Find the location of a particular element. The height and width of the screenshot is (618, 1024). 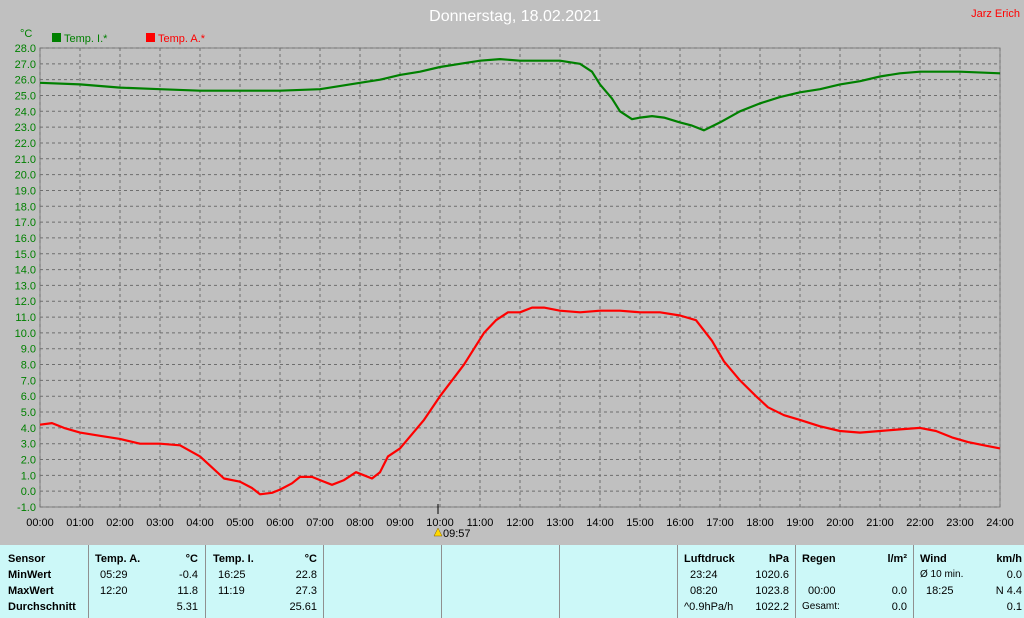

x-tick-label: 14:00 is located at coordinates (600, 523).